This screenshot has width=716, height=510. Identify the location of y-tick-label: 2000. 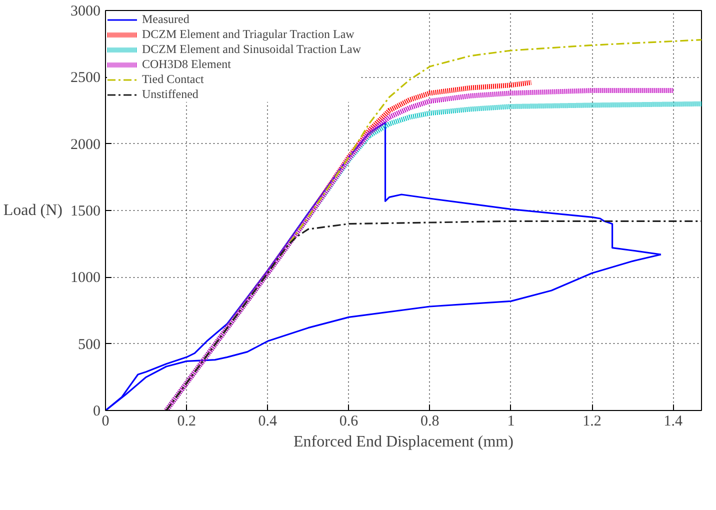
(85, 144).